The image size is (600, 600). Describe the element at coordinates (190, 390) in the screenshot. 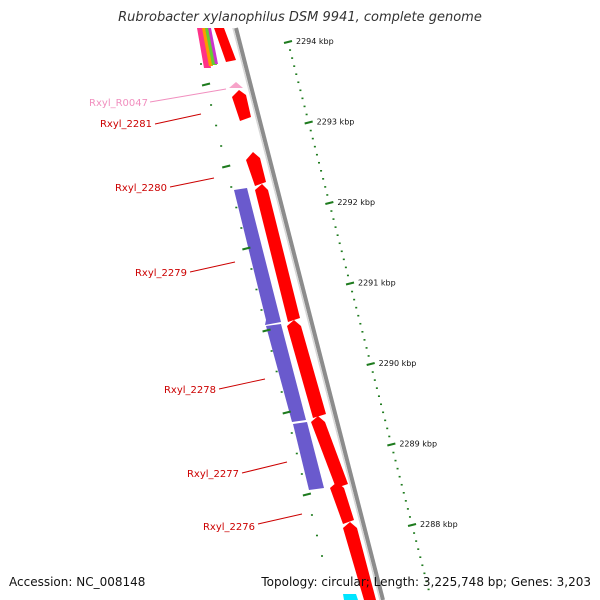

I see `gene-label-rxyl-2278: Rxyl_2278` at that location.